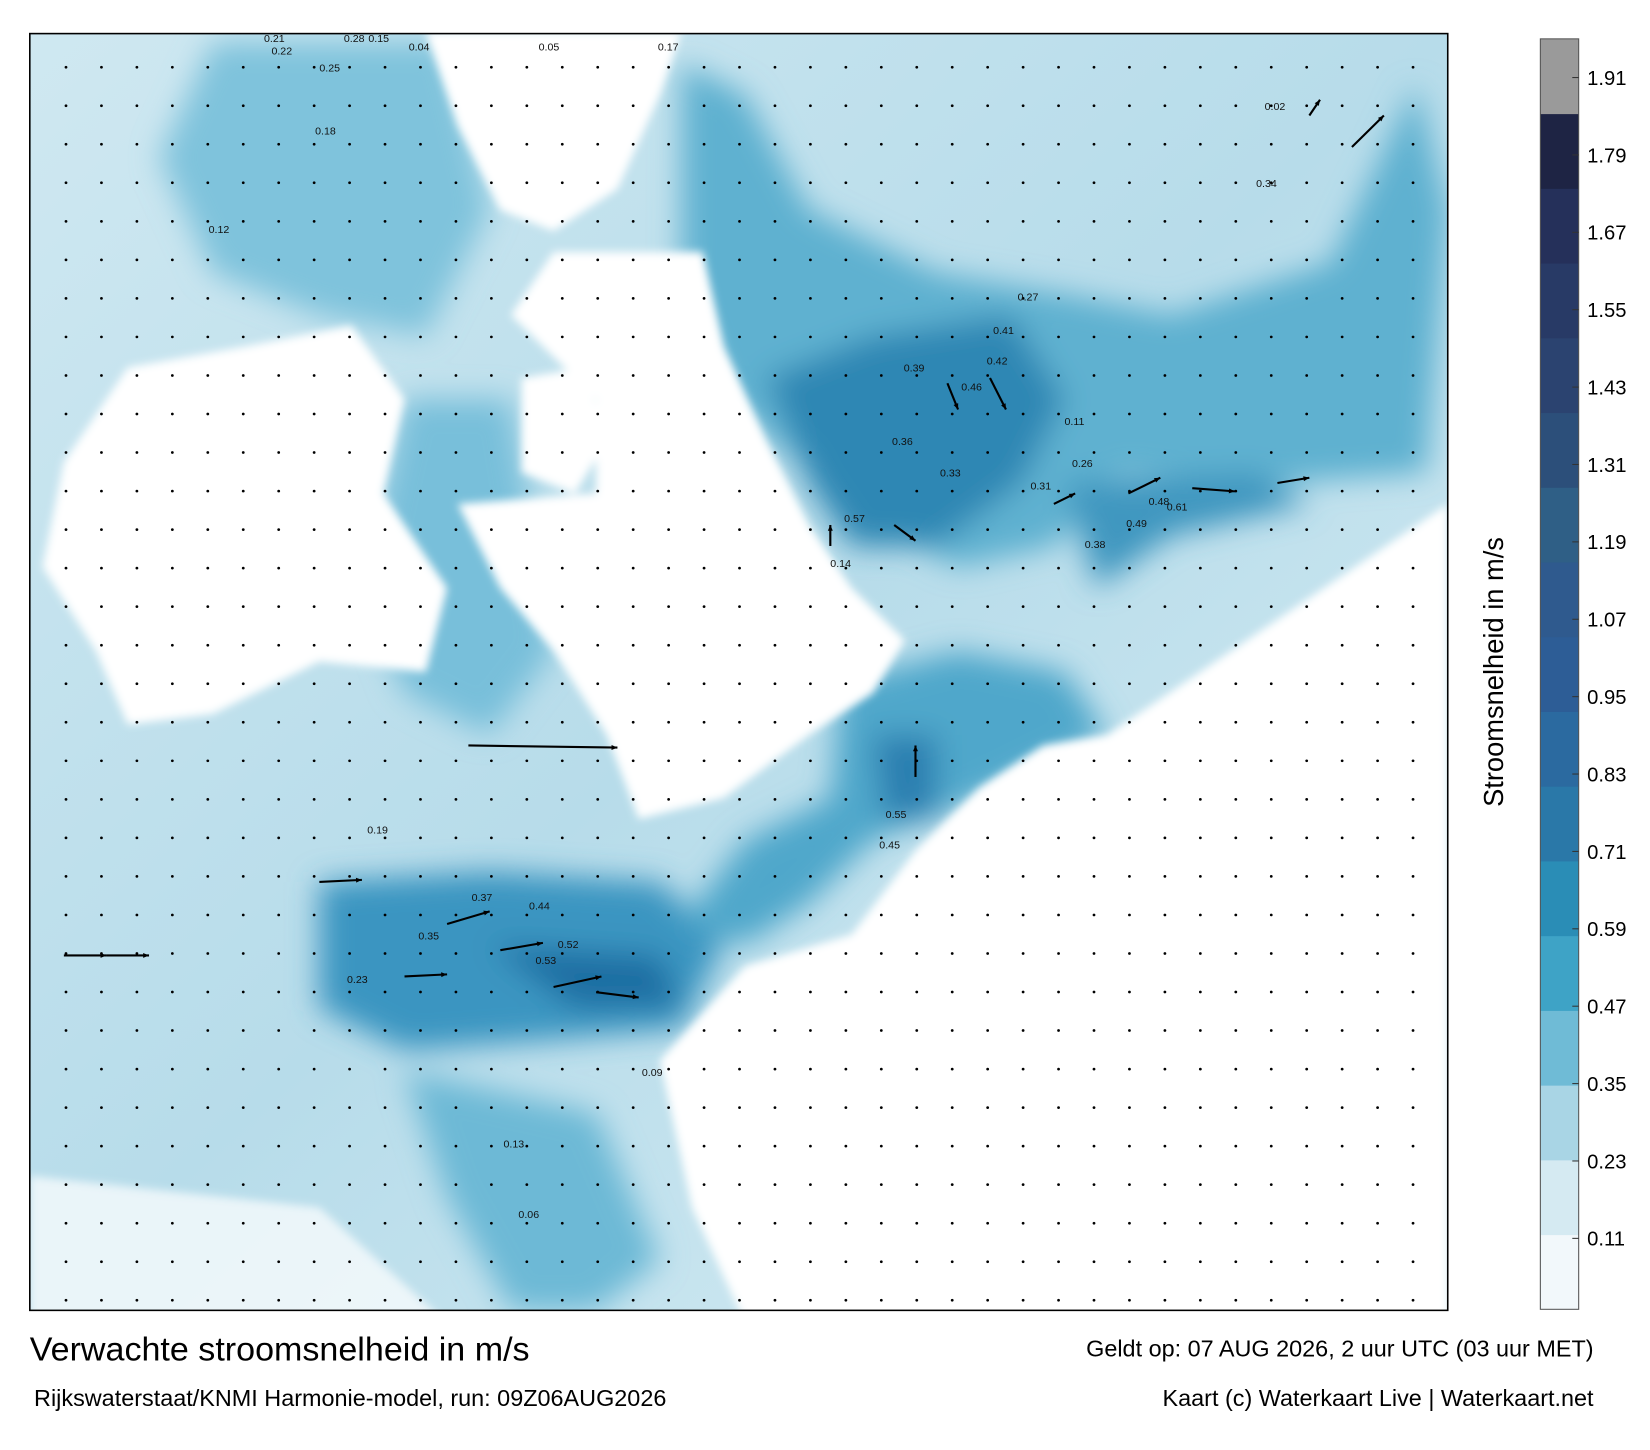 Image resolution: width=1650 pixels, height=1450 pixels. Describe the element at coordinates (1606, 698) in the screenshot. I see `colorbar-tick-label: 0.95` at that location.